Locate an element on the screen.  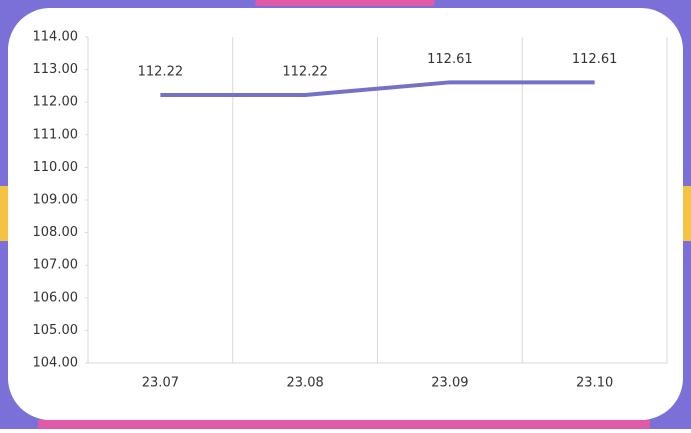
y-tick-label: 113.00 is located at coordinates (56, 69).